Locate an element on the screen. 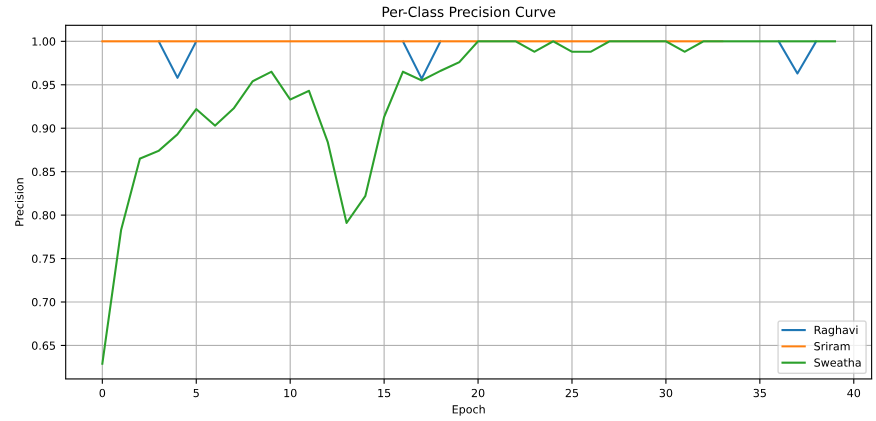 The width and height of the screenshot is (876, 421). y-axis-title: Precision is located at coordinates (19, 202).